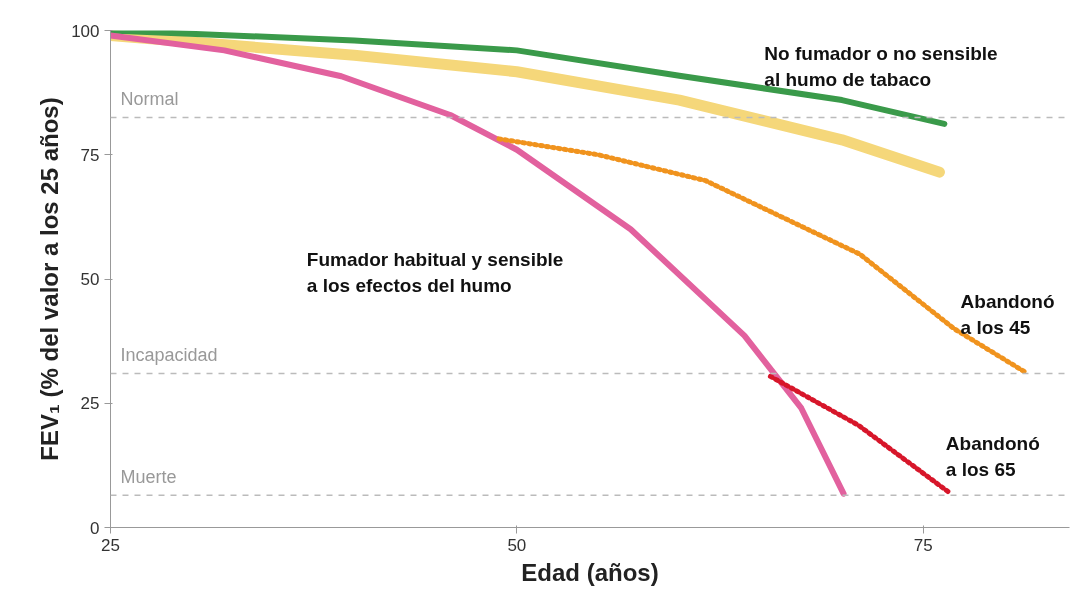 The width and height of the screenshot is (1089, 597). What do you see at coordinates (1007, 315) in the screenshot?
I see `series-label: Abandonó a los 45` at bounding box center [1007, 315].